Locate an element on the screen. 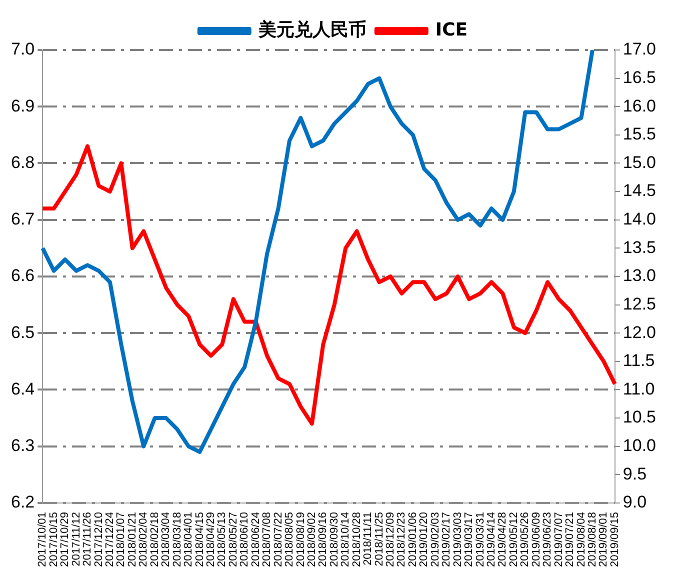 The image size is (675, 586). x-tick-label: 2019/05/12 is located at coordinates (514, 540).